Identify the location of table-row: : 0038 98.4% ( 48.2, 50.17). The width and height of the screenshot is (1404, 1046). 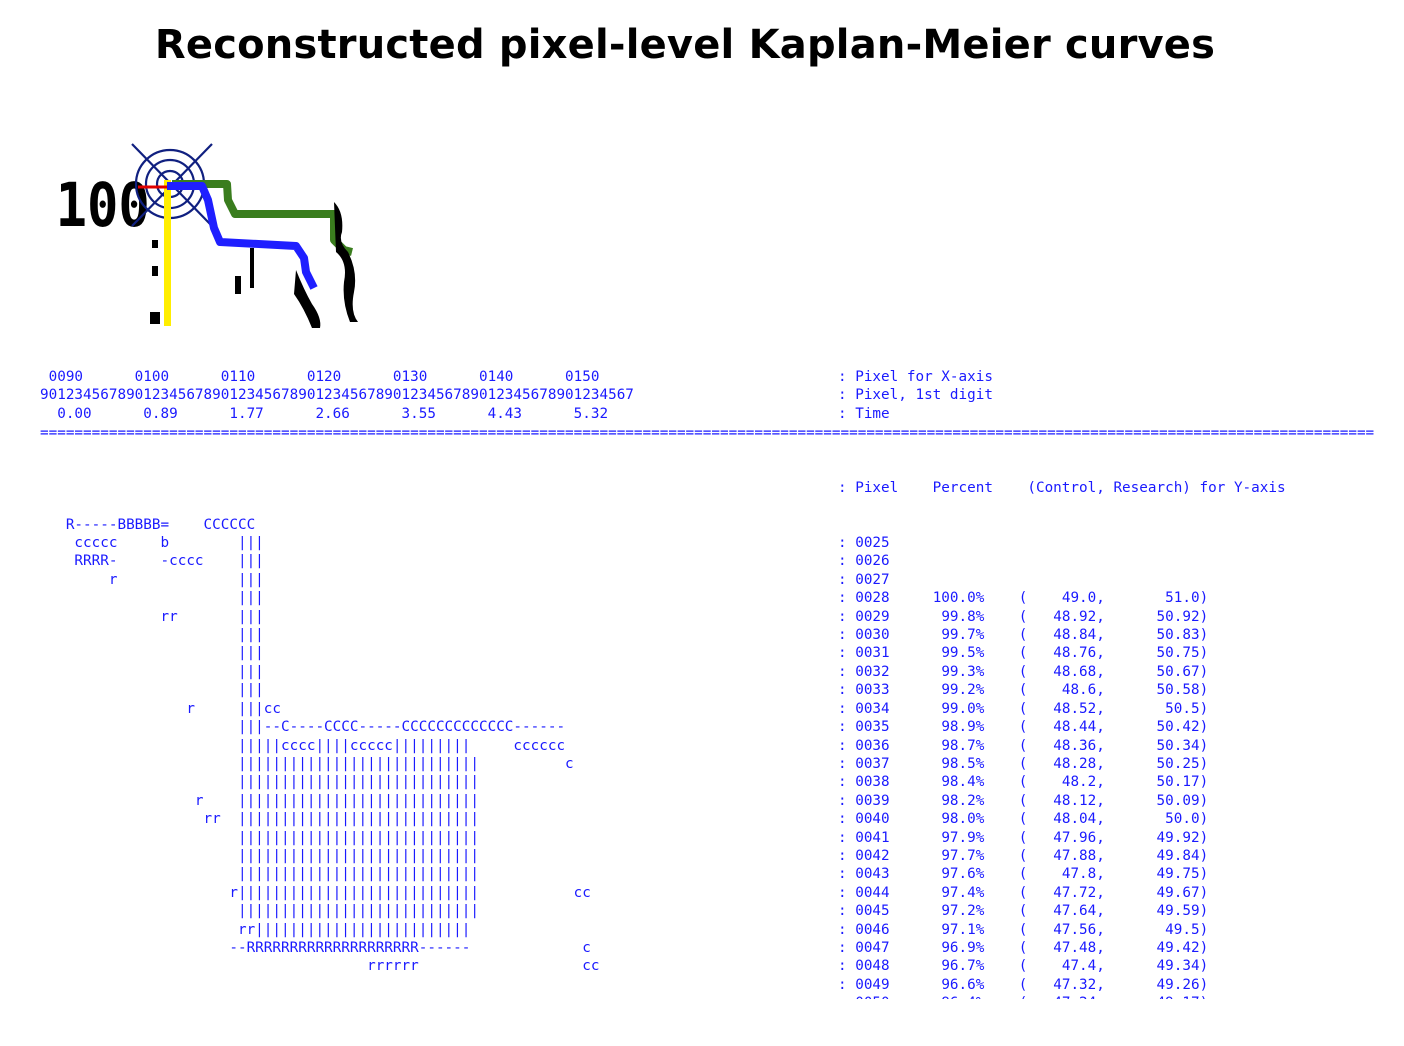
(1062, 782).